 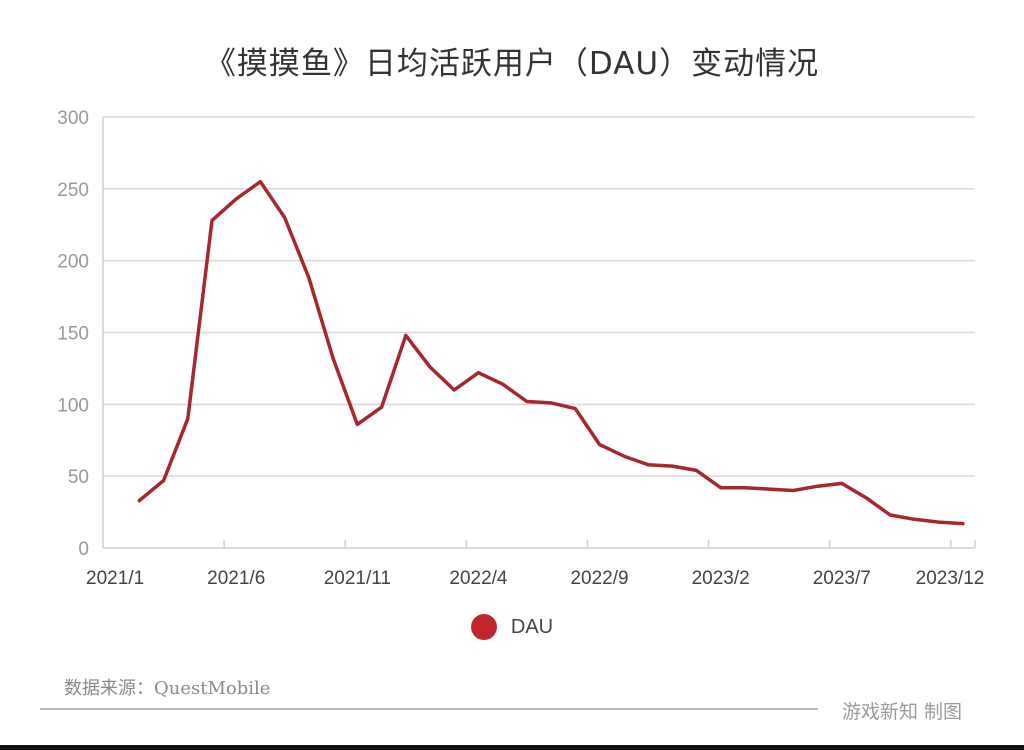 What do you see at coordinates (512, 747) in the screenshot?
I see `bottom-border` at bounding box center [512, 747].